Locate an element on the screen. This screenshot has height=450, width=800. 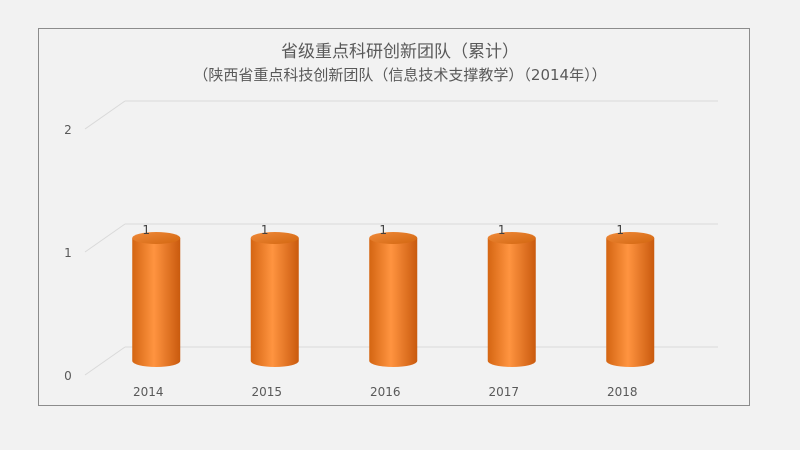
x-tick-label: 2017 is located at coordinates (503, 392).